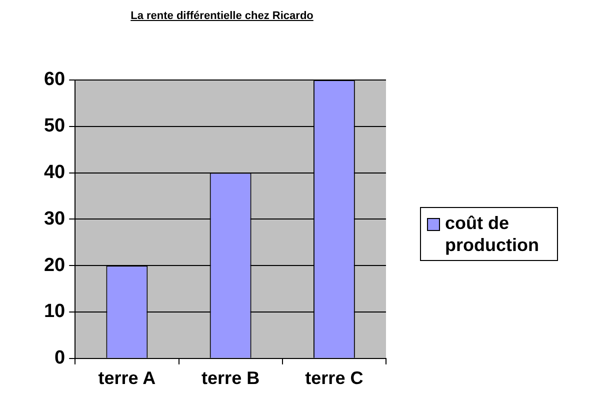 The width and height of the screenshot is (596, 407). I want to click on x-tick-label: terre C, so click(334, 378).